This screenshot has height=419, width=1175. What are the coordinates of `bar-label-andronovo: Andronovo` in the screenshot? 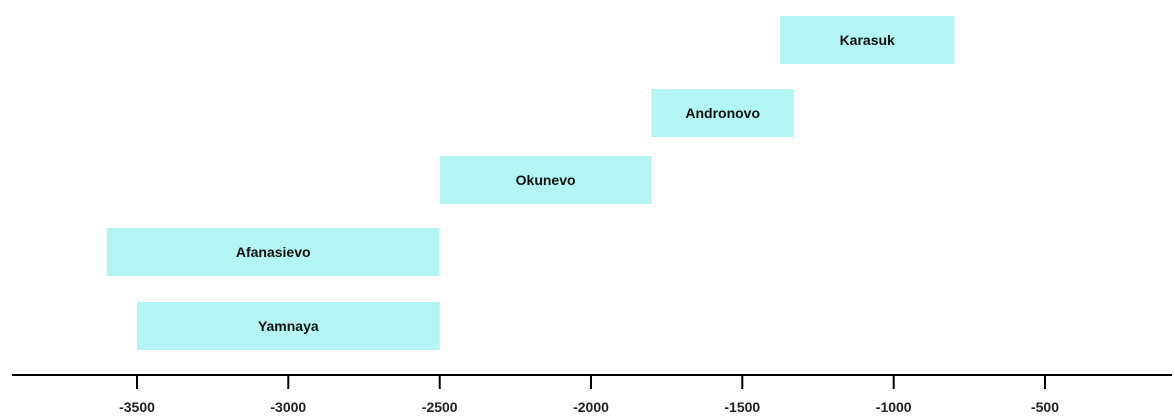 It's located at (722, 113).